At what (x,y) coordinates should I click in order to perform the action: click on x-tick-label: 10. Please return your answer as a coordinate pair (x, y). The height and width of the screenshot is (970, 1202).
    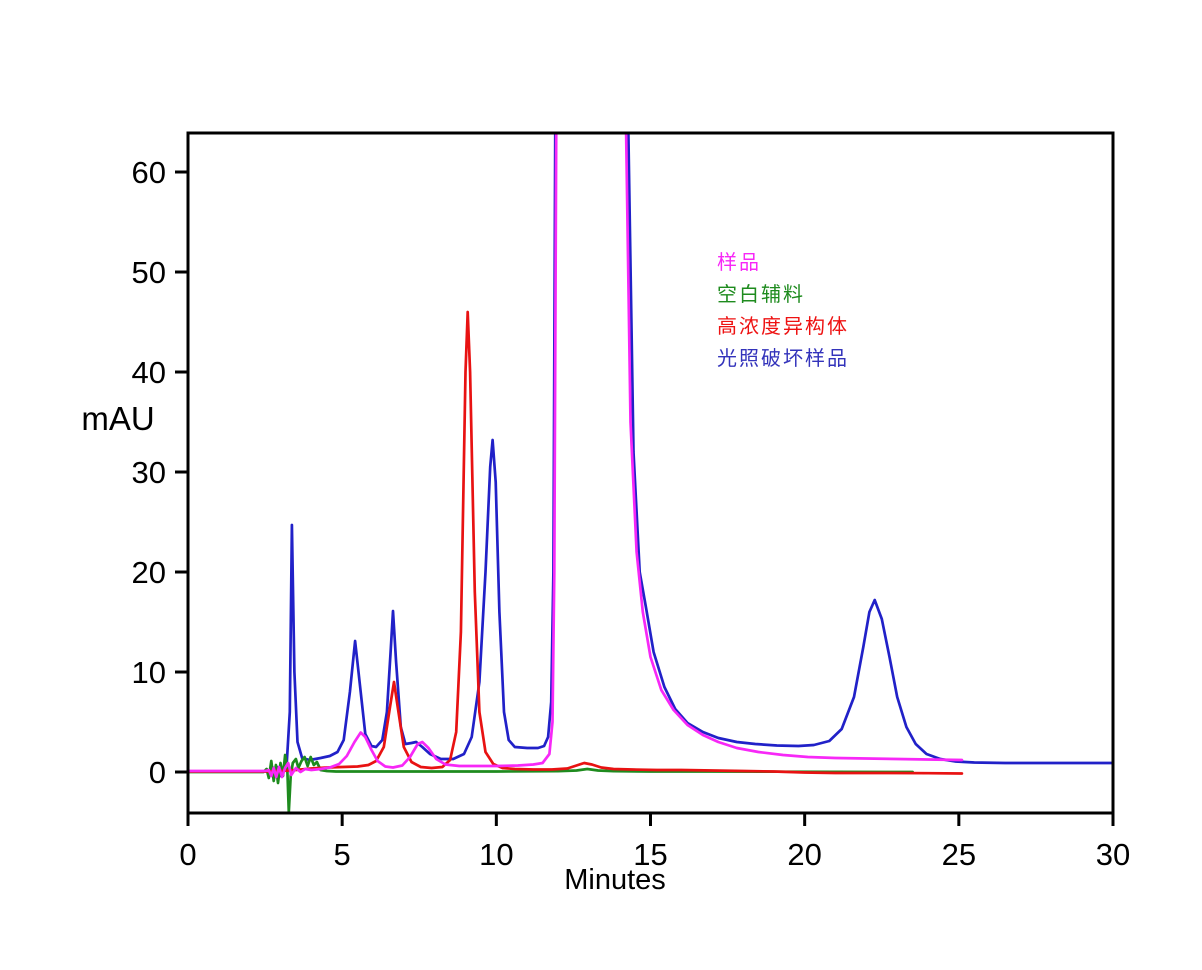
    Looking at the image, I should click on (496, 854).